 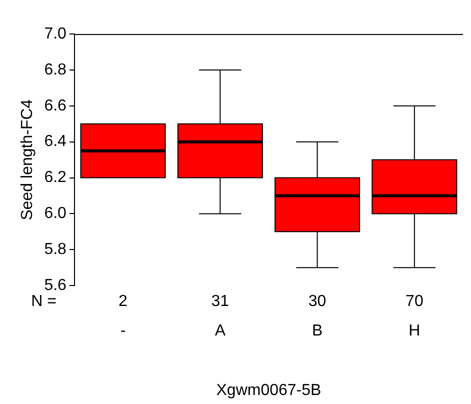 What do you see at coordinates (55, 249) in the screenshot?
I see `y-tick-label: 5.8` at bounding box center [55, 249].